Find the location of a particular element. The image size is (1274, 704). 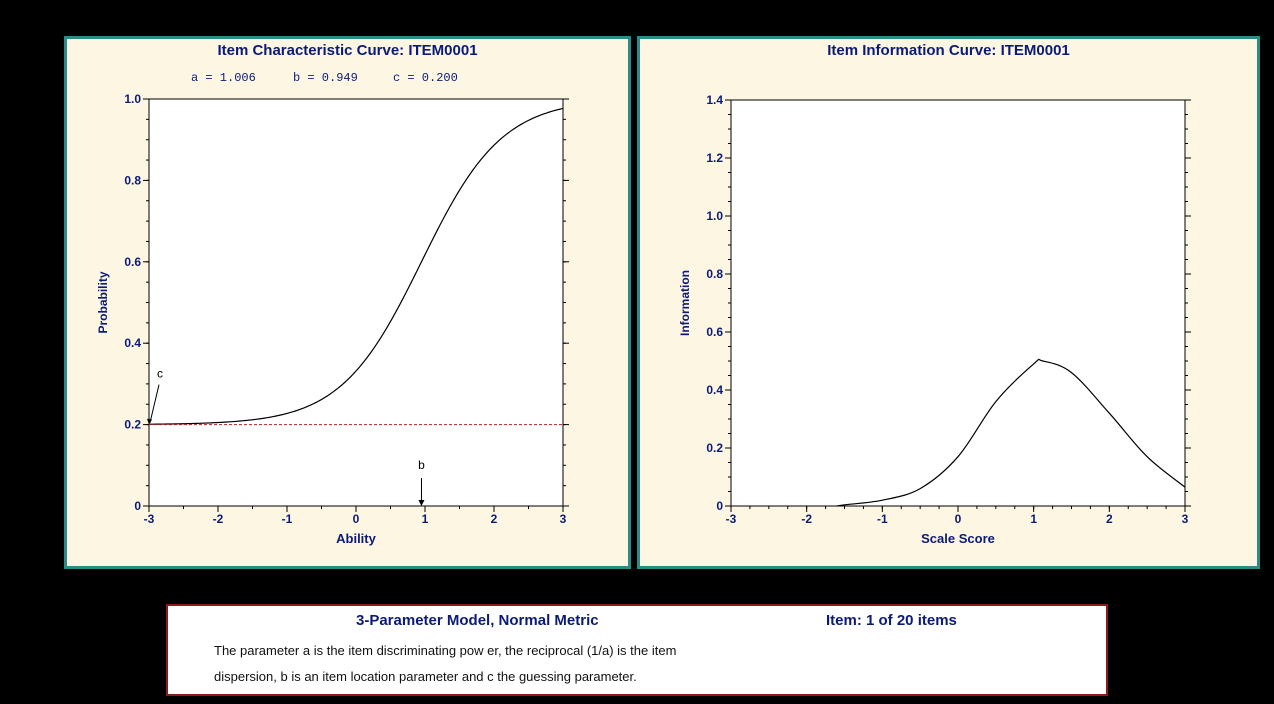

x-axis-label: Scale Score is located at coordinates (958, 538).